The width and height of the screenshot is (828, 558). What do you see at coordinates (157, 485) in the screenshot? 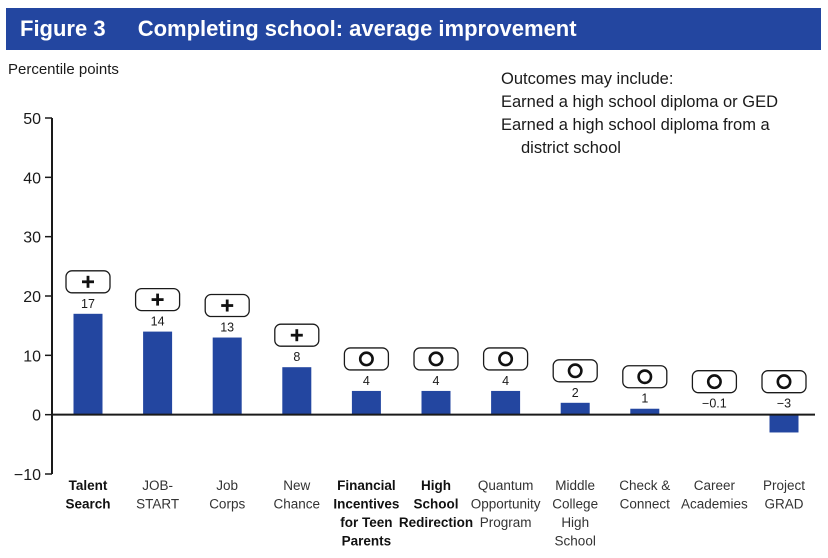
I see `category-label: JOB-` at bounding box center [157, 485].